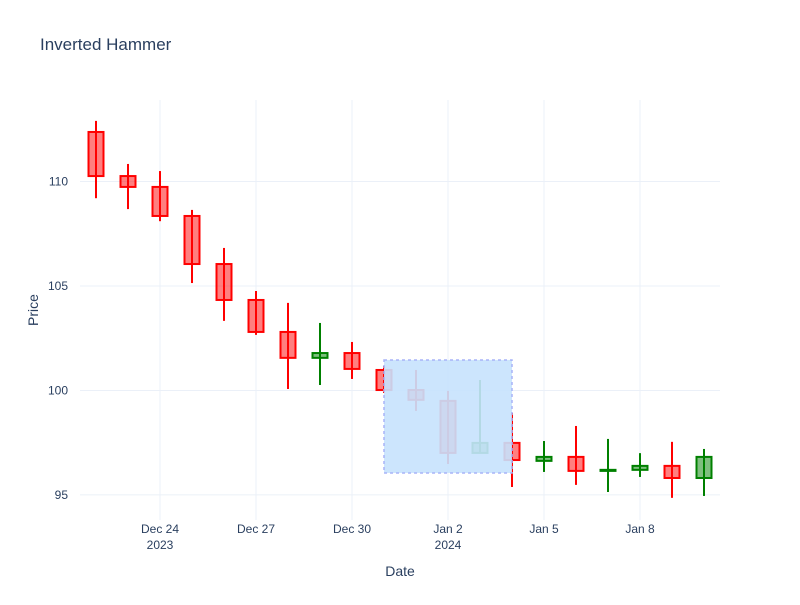 The width and height of the screenshot is (800, 605). What do you see at coordinates (256, 529) in the screenshot?
I see `x-tick-label: Dec 27` at bounding box center [256, 529].